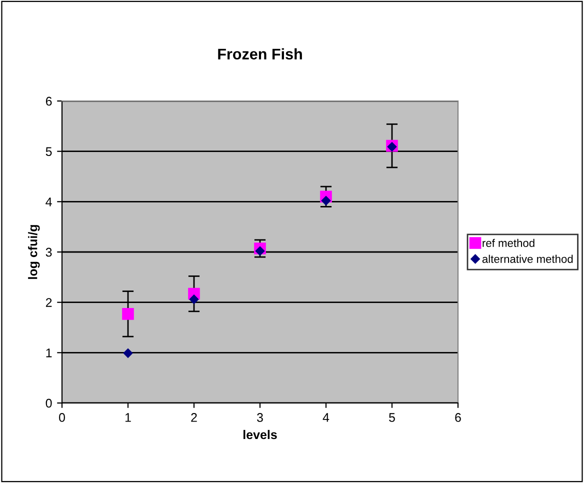  I want to click on y-tick-label: 0, so click(49, 403).